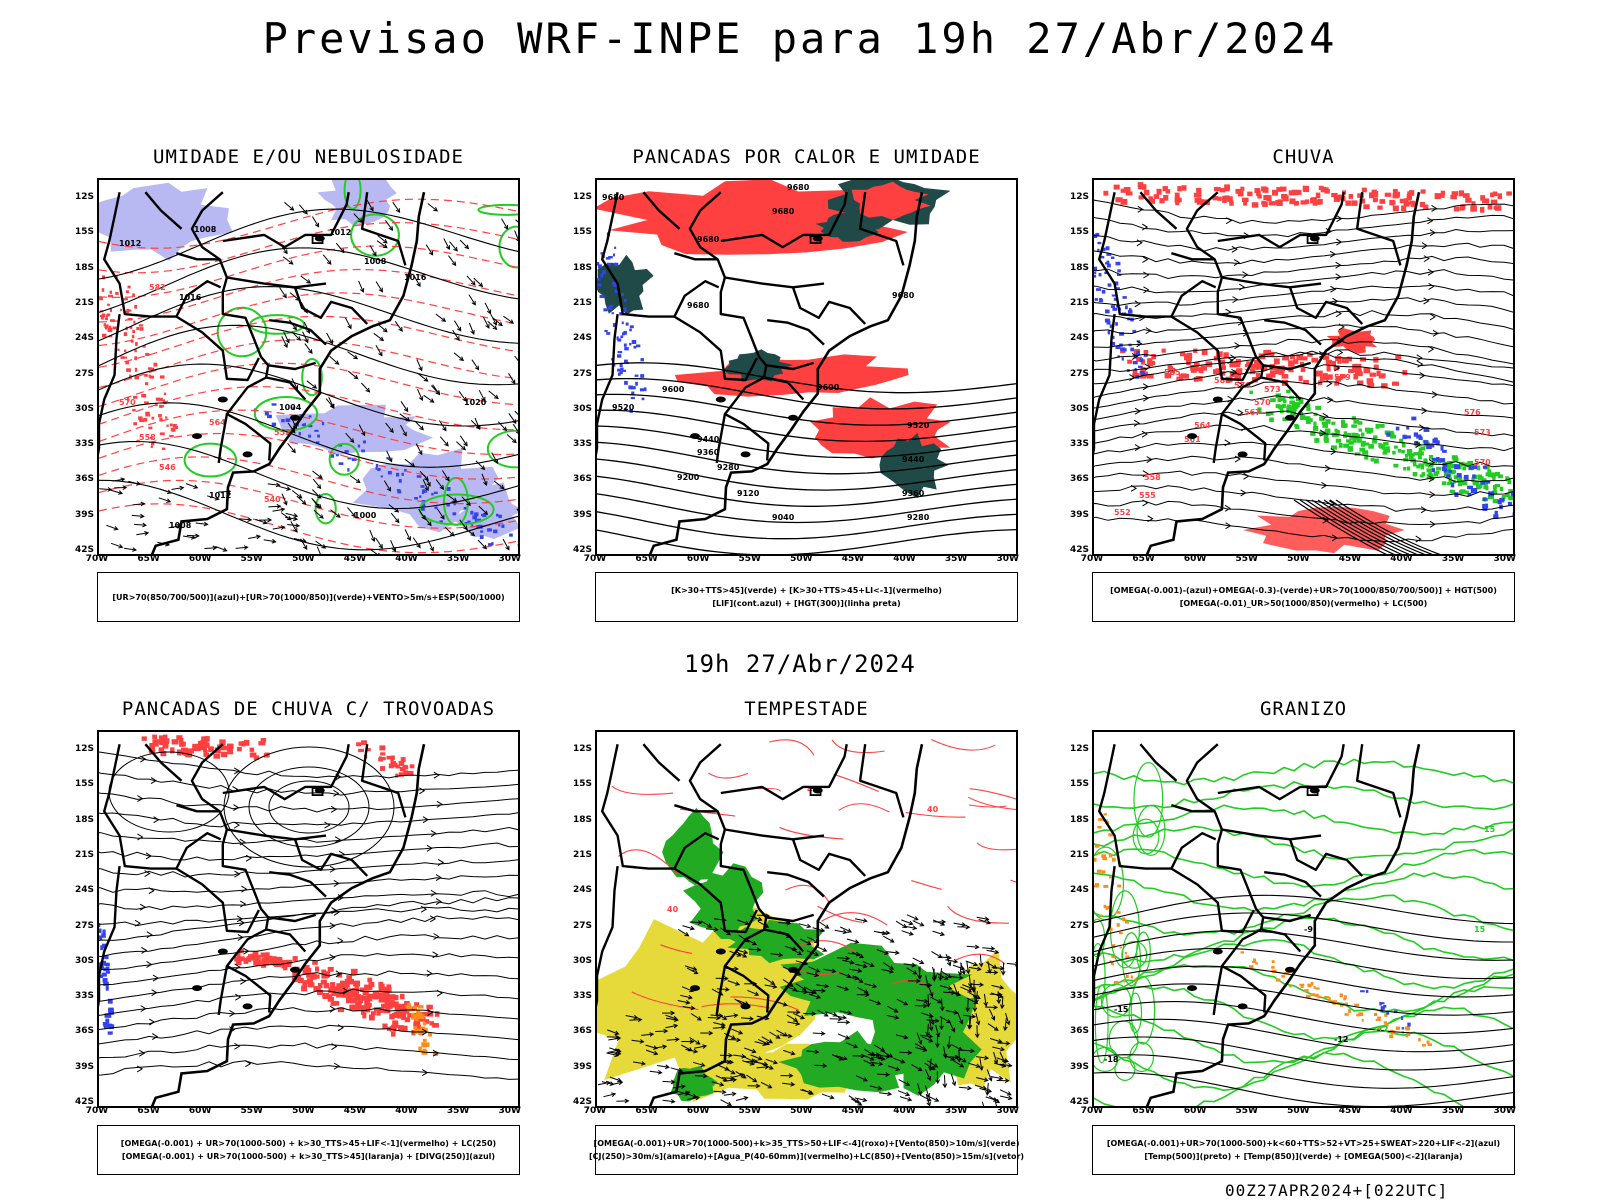  What do you see at coordinates (357, 203) in the screenshot?
I see `field-shade` at bounding box center [357, 203].